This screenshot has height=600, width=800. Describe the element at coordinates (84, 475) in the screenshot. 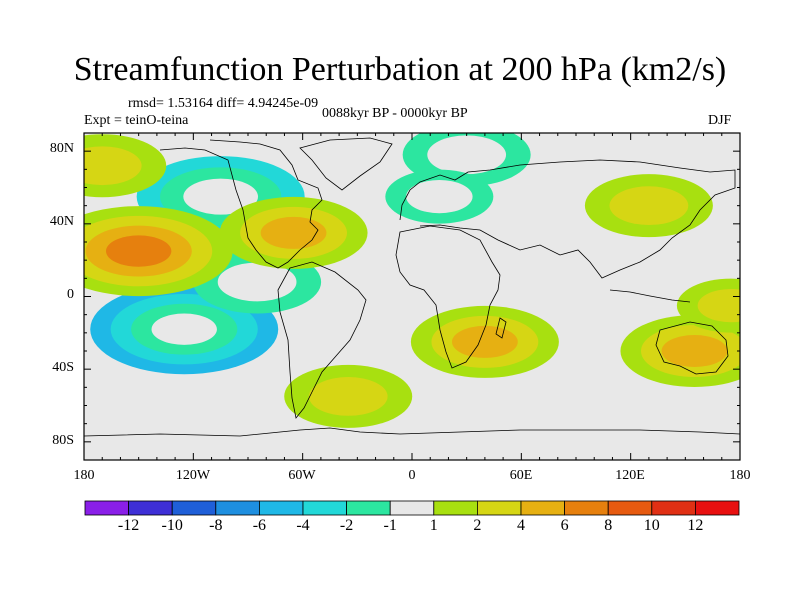

I see `x-tick-180w: 180` at that location.